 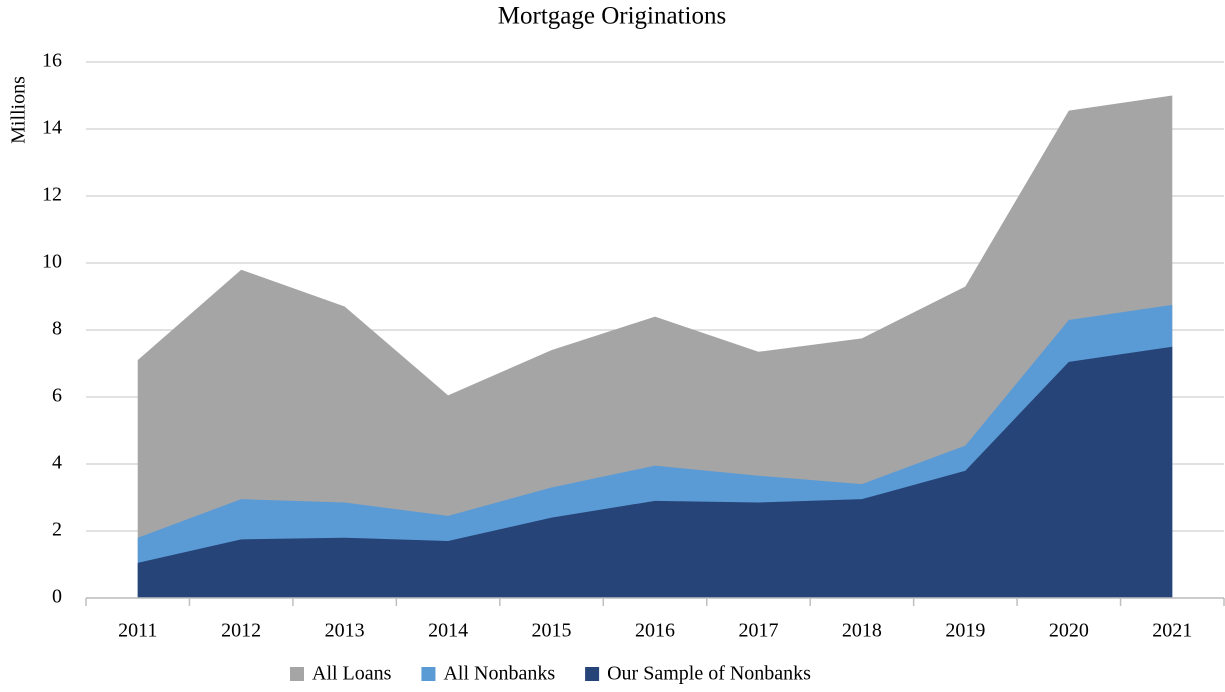 I want to click on y-tick-label: 10, so click(x=52, y=262).